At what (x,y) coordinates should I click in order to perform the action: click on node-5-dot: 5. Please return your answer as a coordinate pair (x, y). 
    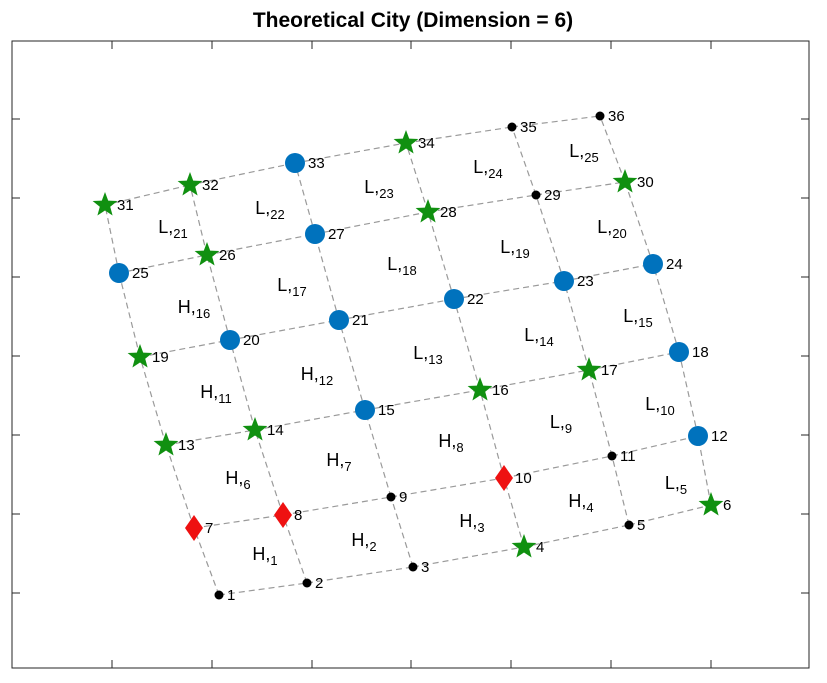
    Looking at the image, I should click on (634, 525).